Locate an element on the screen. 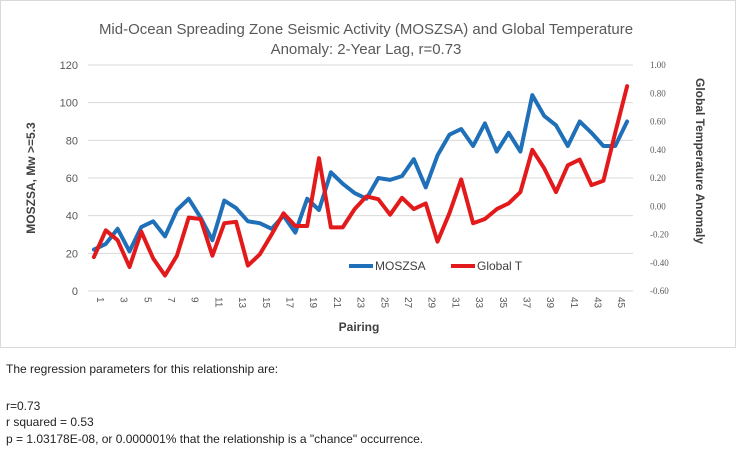 This screenshot has width=736, height=452. x-tick-label: 35 is located at coordinates (502, 303).